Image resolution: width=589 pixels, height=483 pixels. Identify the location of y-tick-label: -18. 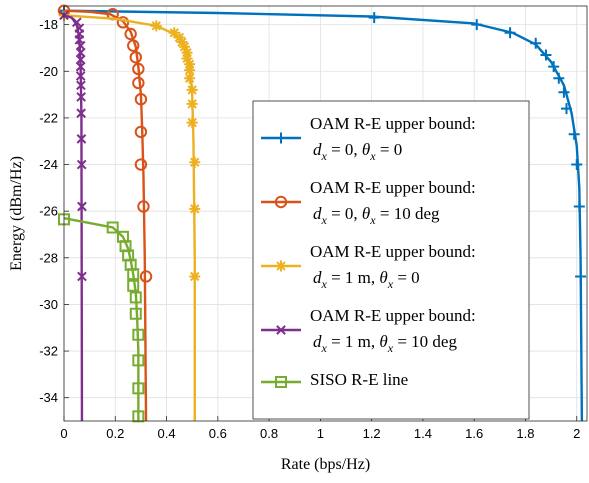
(48, 24).